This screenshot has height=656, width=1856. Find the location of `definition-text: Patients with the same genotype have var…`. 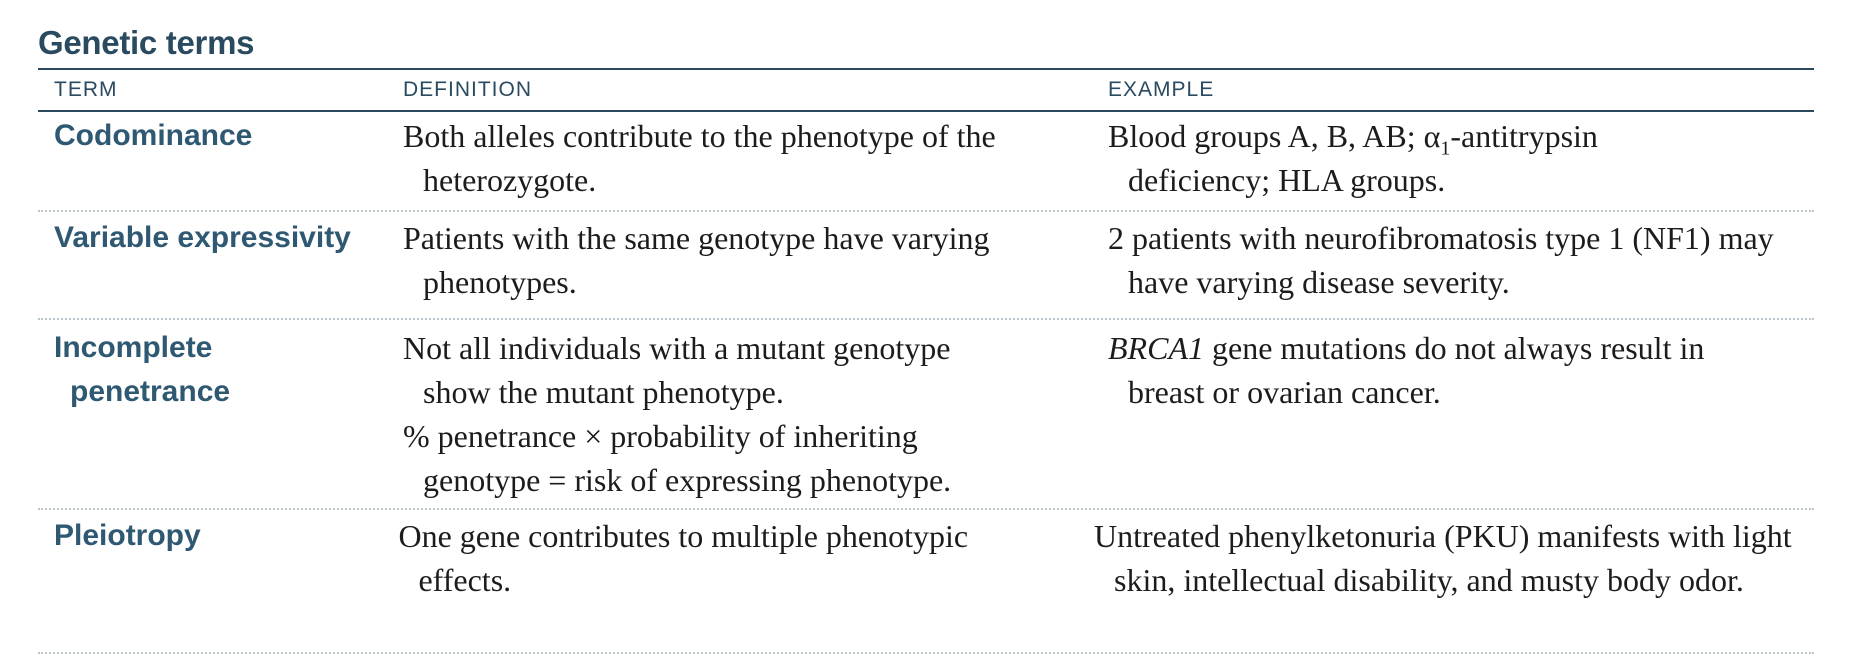

definition-text: Patients with the same genotype have var… is located at coordinates (696, 260).